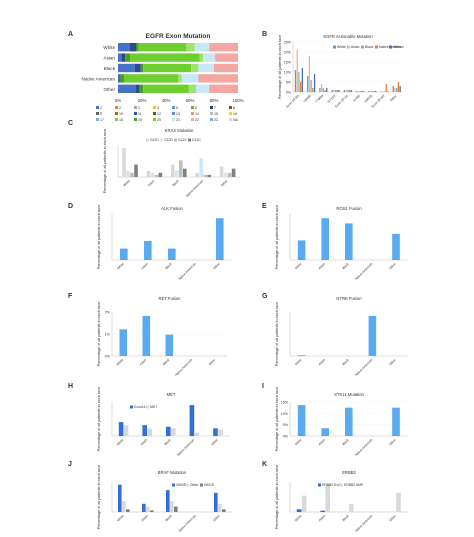 The width and height of the screenshot is (474, 537). What do you see at coordinates (121, 120) in the screenshot?
I see `legend-label: 18` at bounding box center [121, 120].